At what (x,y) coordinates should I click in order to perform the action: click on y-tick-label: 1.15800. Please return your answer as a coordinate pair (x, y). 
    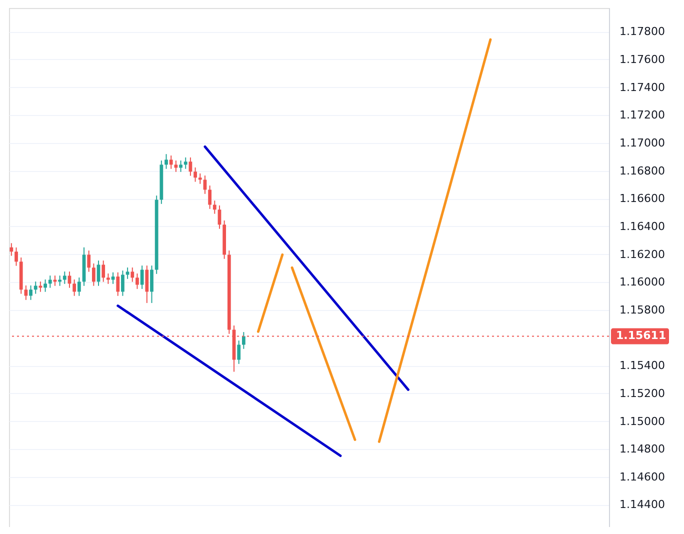
    Looking at the image, I should click on (642, 309).